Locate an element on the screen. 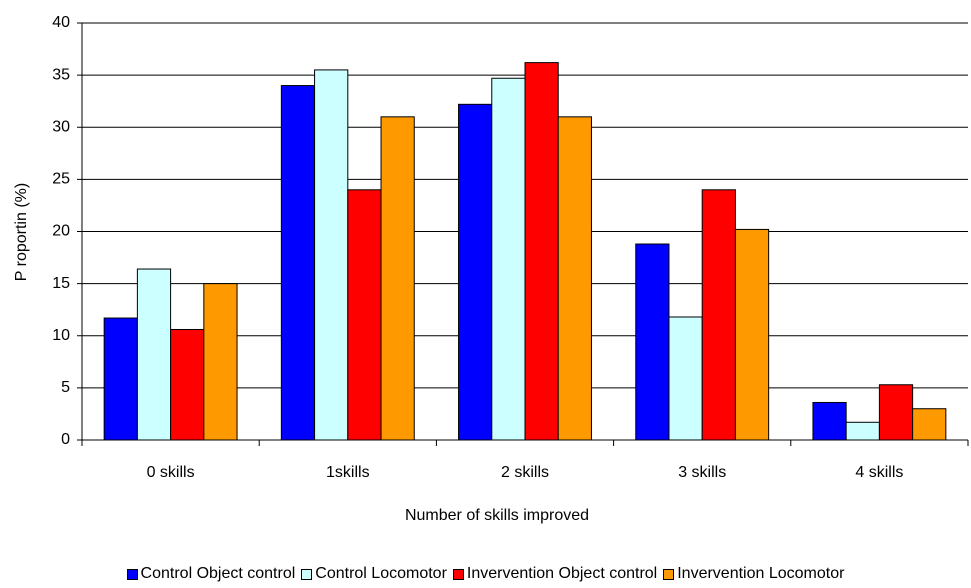 This screenshot has height=588, width=971. legend-label: Invervention Object control is located at coordinates (562, 573).